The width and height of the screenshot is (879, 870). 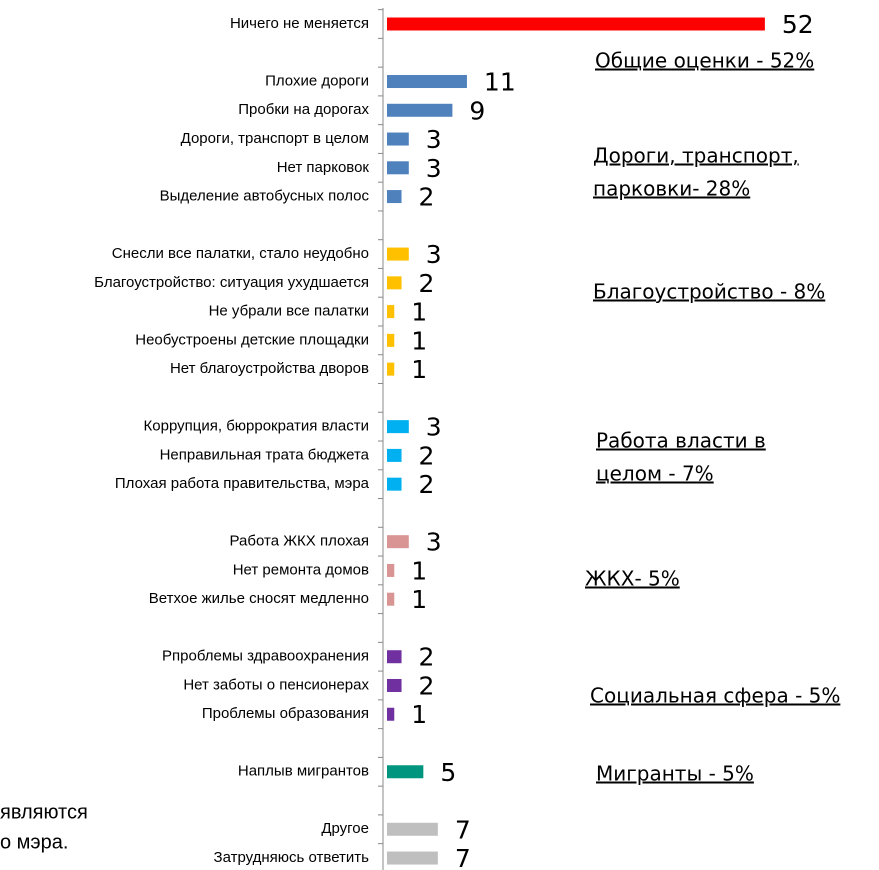 What do you see at coordinates (671, 189) in the screenshot?
I see `group-annotation: парковки- 28%` at bounding box center [671, 189].